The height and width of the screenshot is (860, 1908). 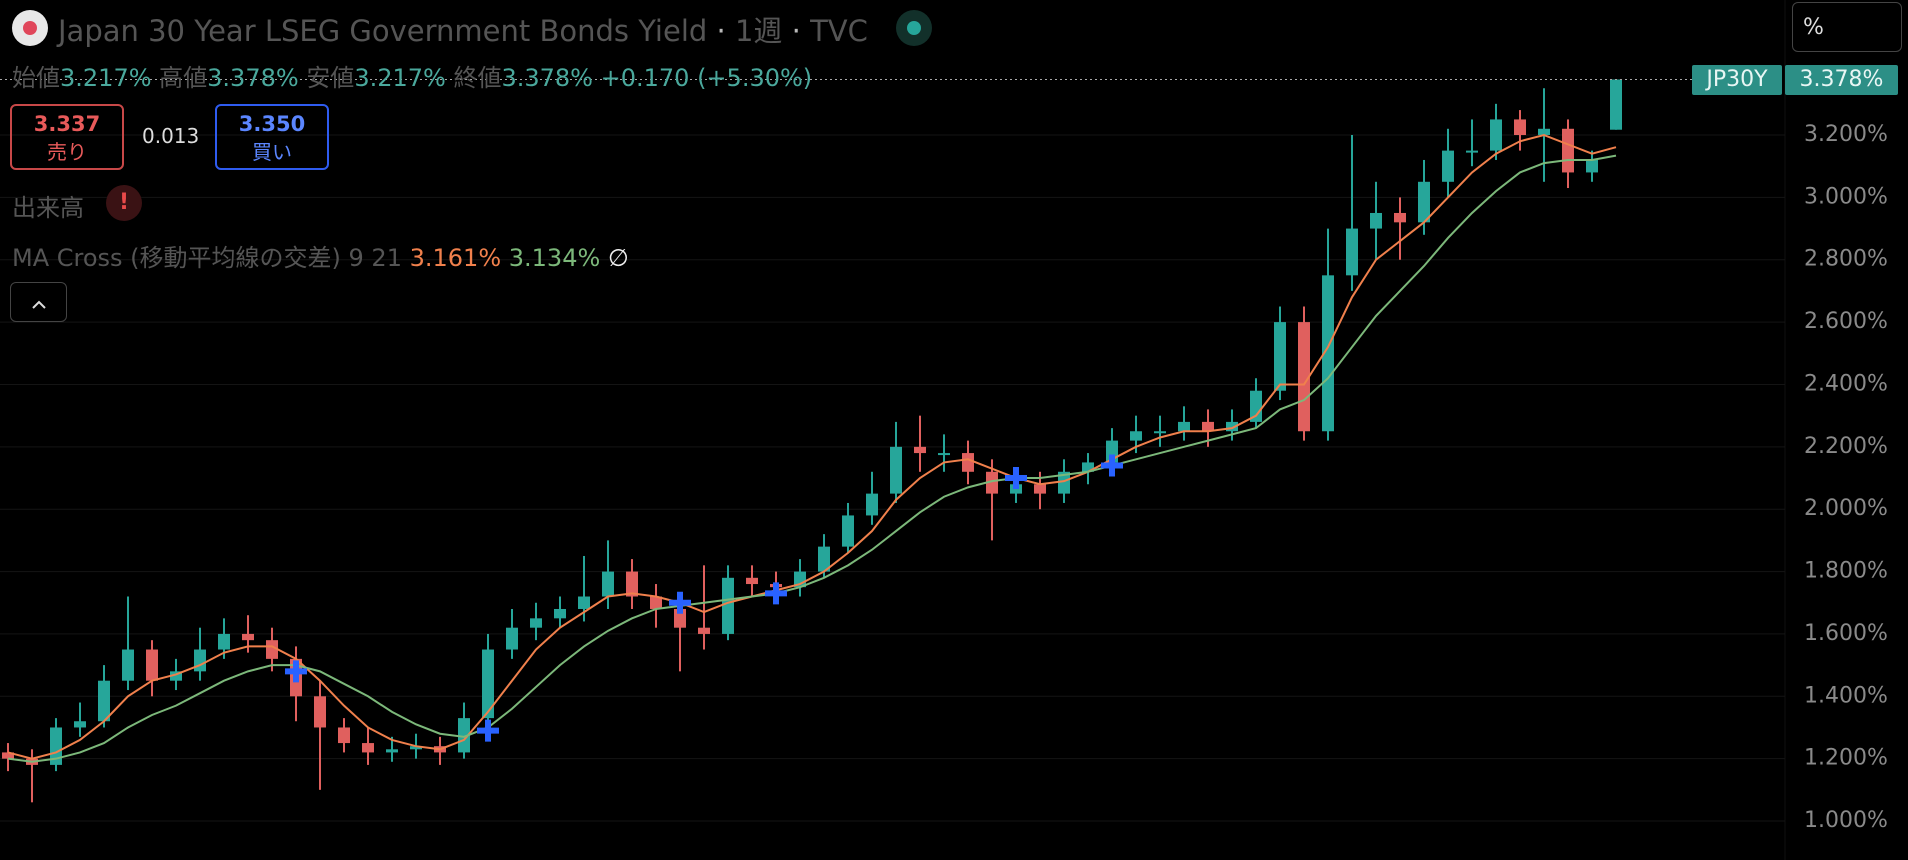 I want to click on spread: 0.013, so click(x=171, y=136).